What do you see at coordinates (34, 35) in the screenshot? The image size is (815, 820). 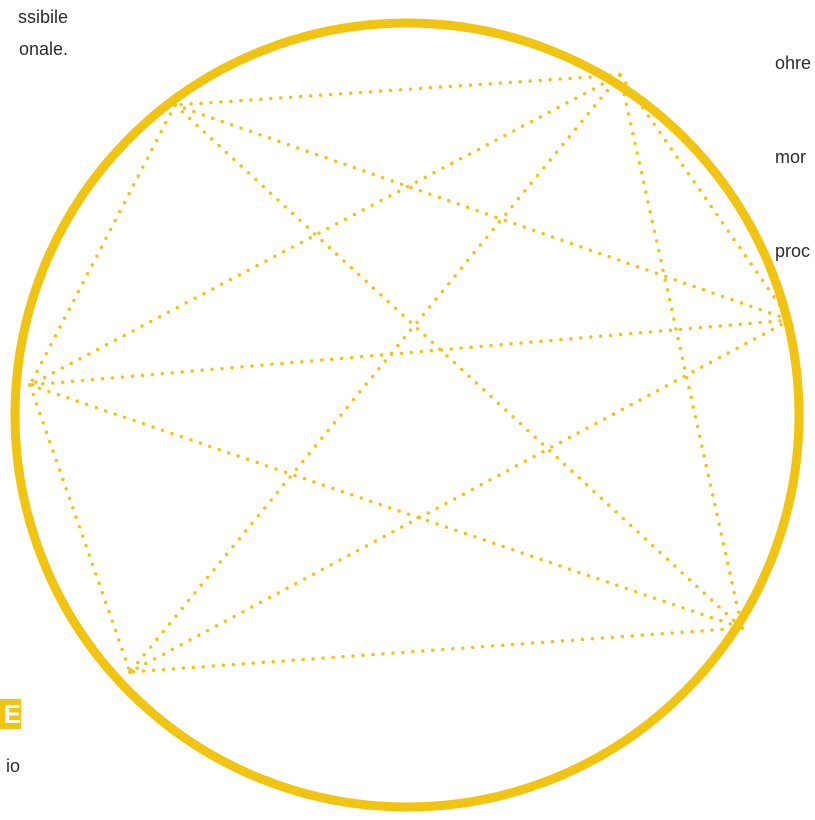 I see `left-text-fragment: ssibile onale.` at bounding box center [34, 35].